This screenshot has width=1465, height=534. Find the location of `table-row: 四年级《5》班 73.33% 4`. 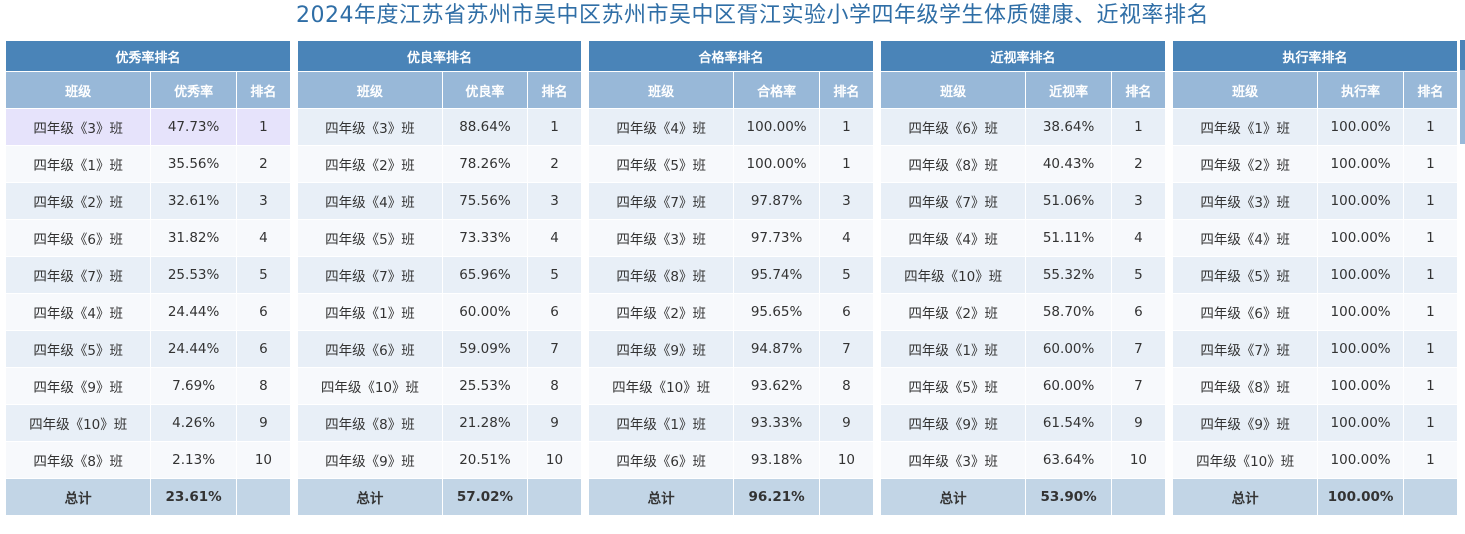

table-row: 四年级《5》班 73.33% 4 is located at coordinates (439, 238).